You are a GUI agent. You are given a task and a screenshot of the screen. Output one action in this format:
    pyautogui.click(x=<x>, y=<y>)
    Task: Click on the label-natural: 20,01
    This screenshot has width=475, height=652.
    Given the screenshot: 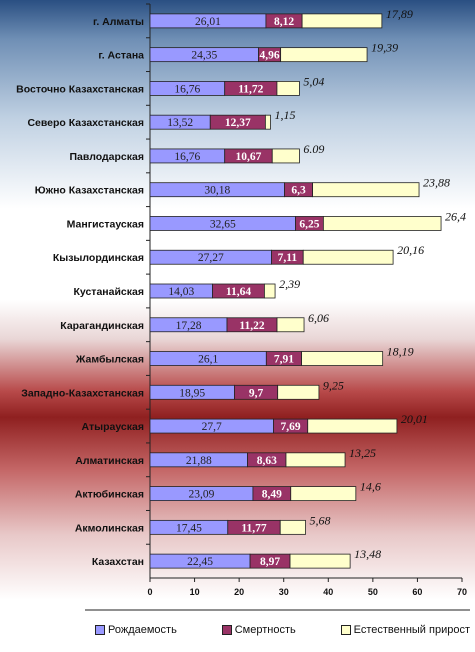 What is the action you would take?
    pyautogui.click(x=414, y=419)
    